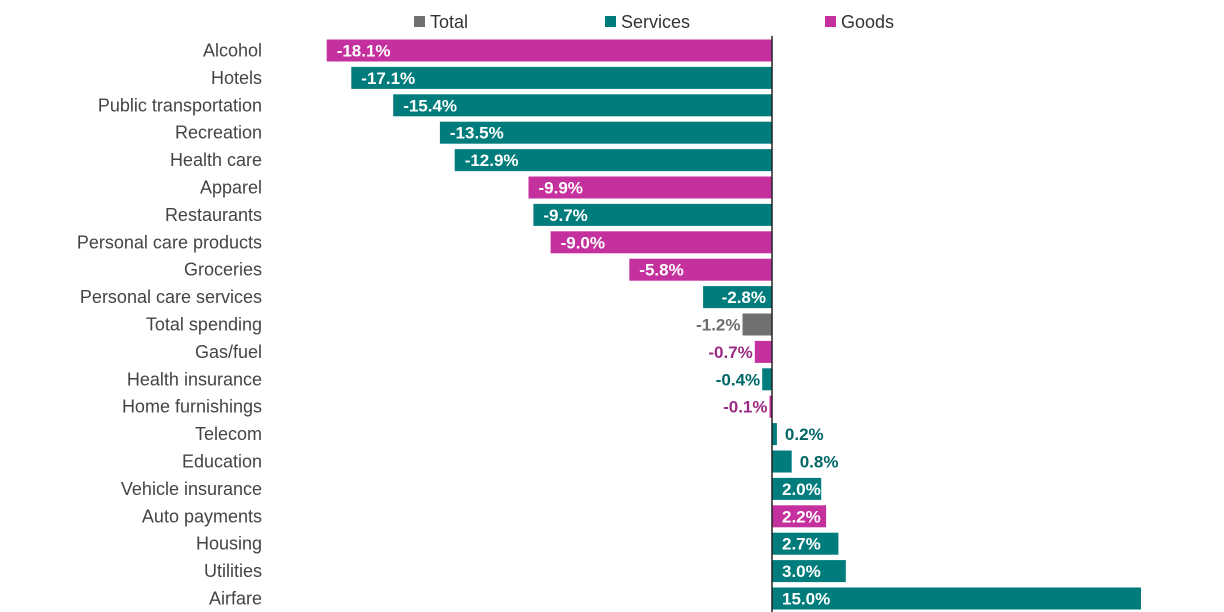  Describe the element at coordinates (388, 78) in the screenshot. I see `value-label-hotels: -17.1%` at that location.